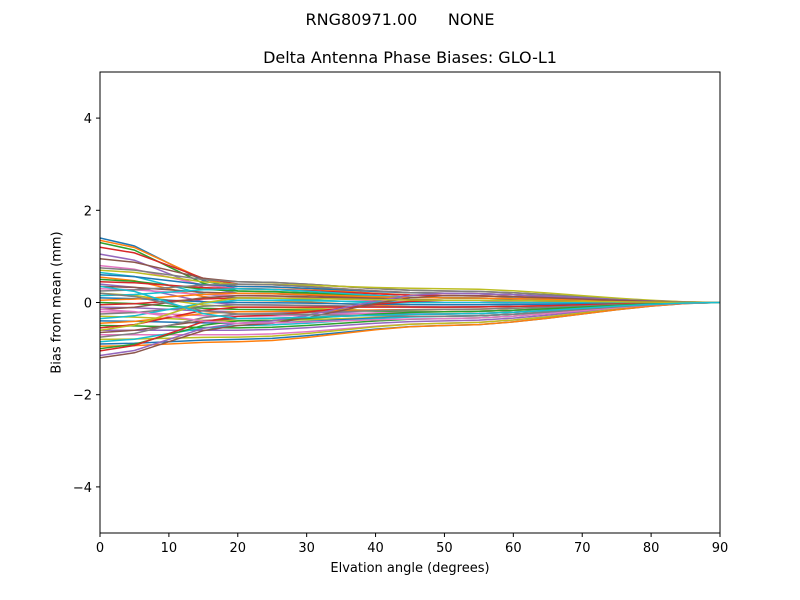 This screenshot has height=600, width=800. I want to click on y-tick-label: 2, so click(88, 211).